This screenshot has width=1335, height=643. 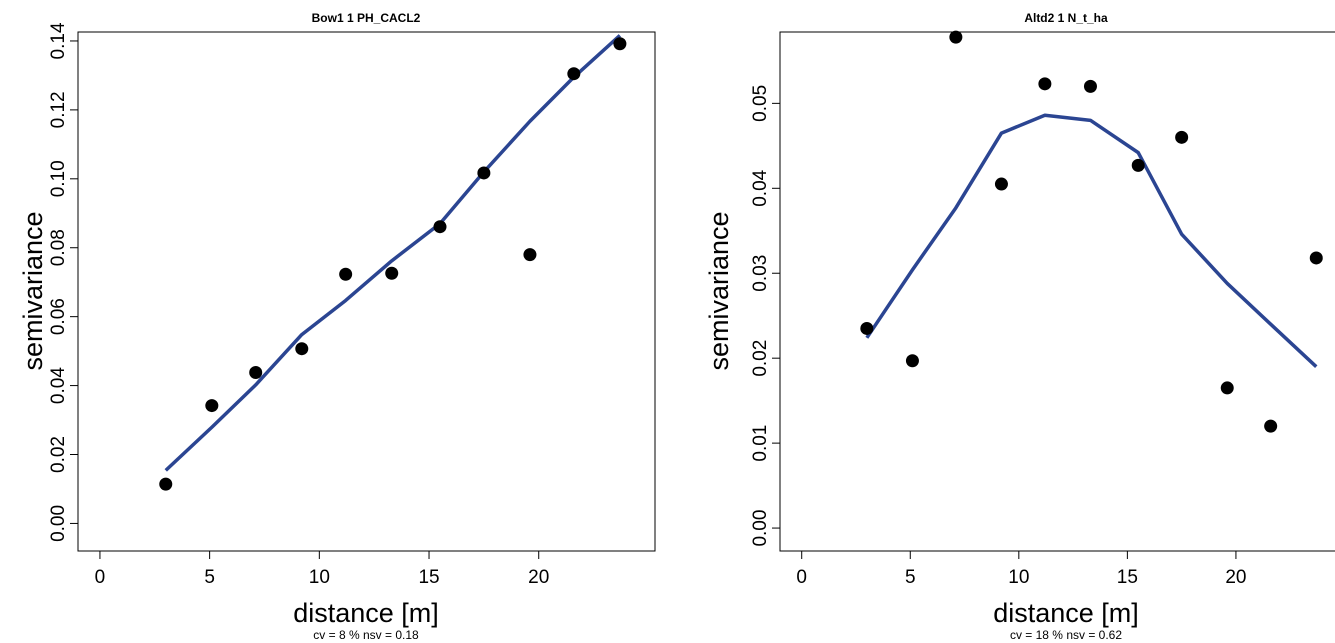 I want to click on model-fit-line, so click(x=1091, y=240).